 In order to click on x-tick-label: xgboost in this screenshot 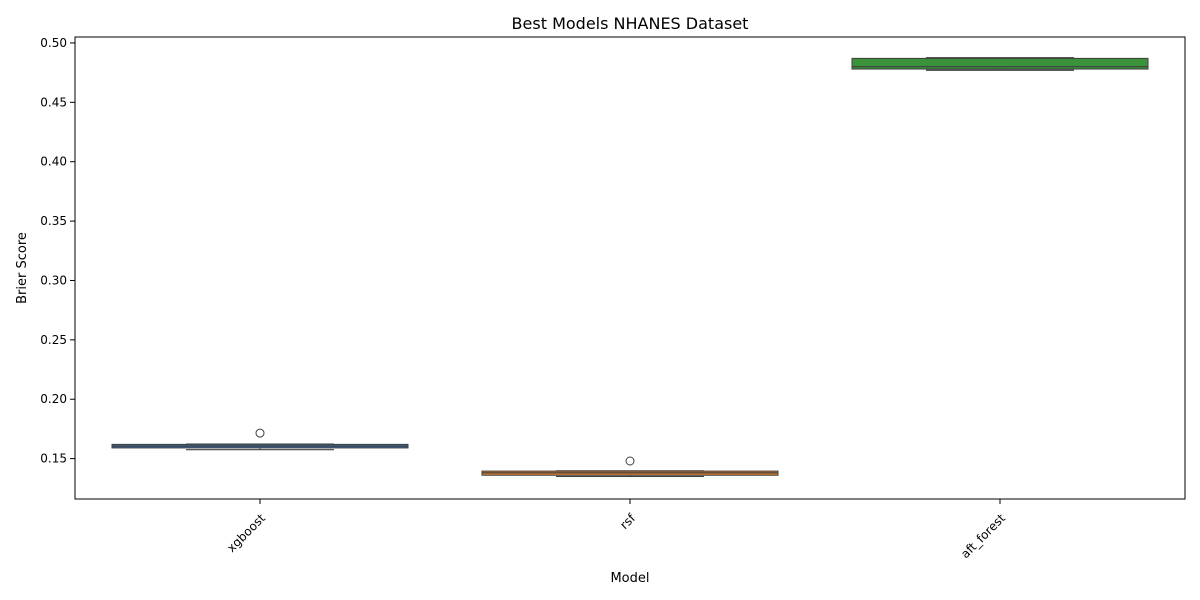, I will do `click(246, 533)`.